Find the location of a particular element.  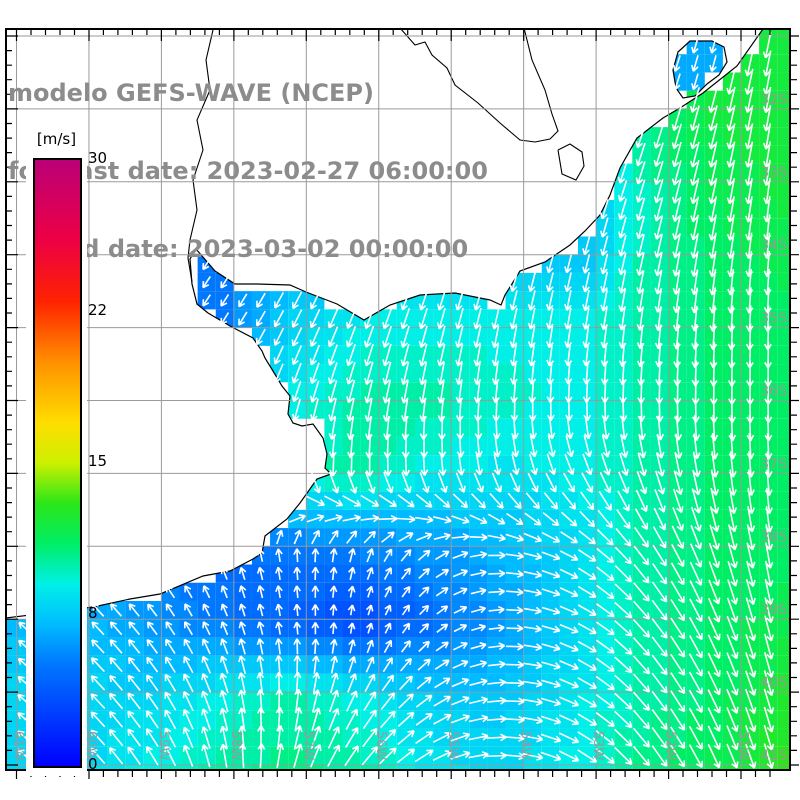

river-line is located at coordinates (200, 156).